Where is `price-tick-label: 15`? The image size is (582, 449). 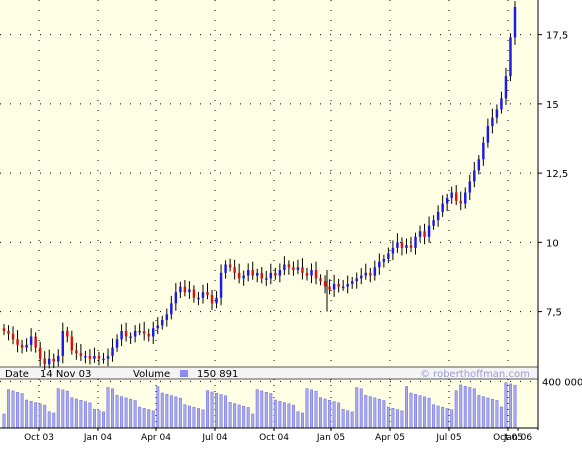
price-tick-label: 15 is located at coordinates (552, 105).